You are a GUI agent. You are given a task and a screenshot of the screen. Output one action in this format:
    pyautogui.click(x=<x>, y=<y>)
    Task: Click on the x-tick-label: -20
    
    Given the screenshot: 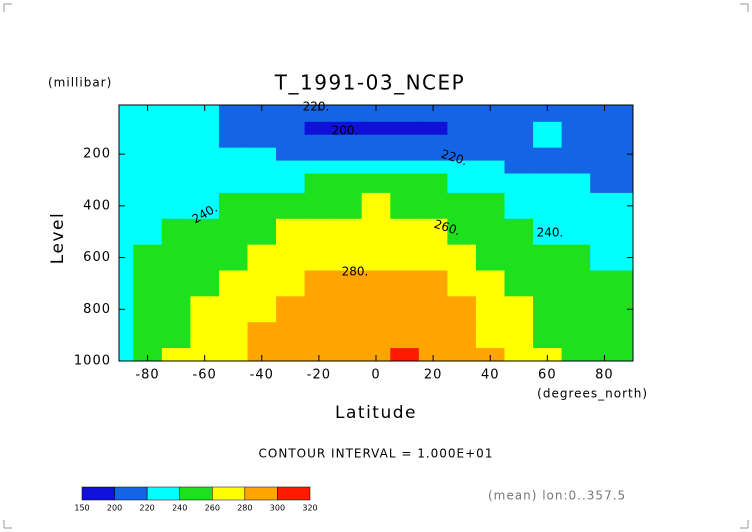 What is the action you would take?
    pyautogui.click(x=319, y=375)
    